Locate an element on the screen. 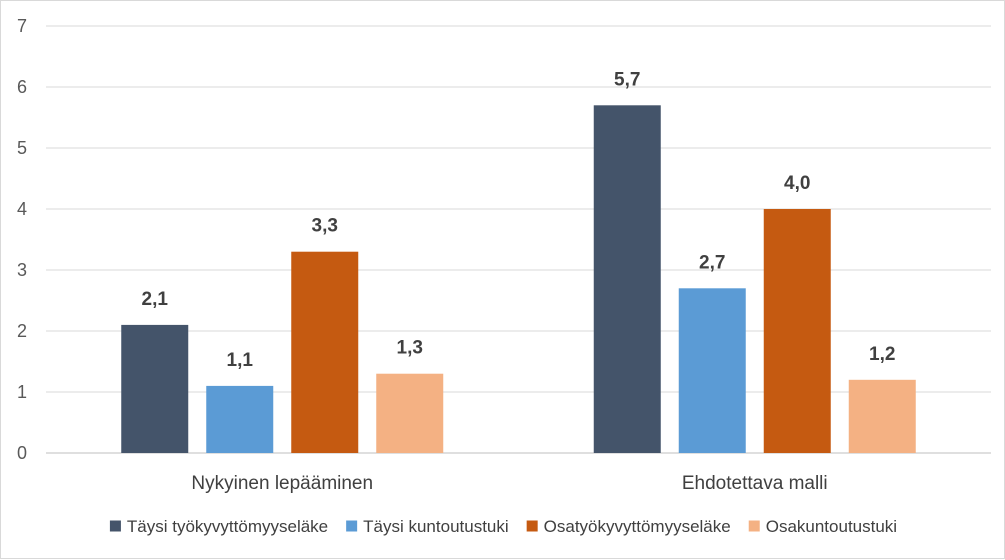 This screenshot has height=560, width=1005. y-tick-label-0: 0 is located at coordinates (22, 453).